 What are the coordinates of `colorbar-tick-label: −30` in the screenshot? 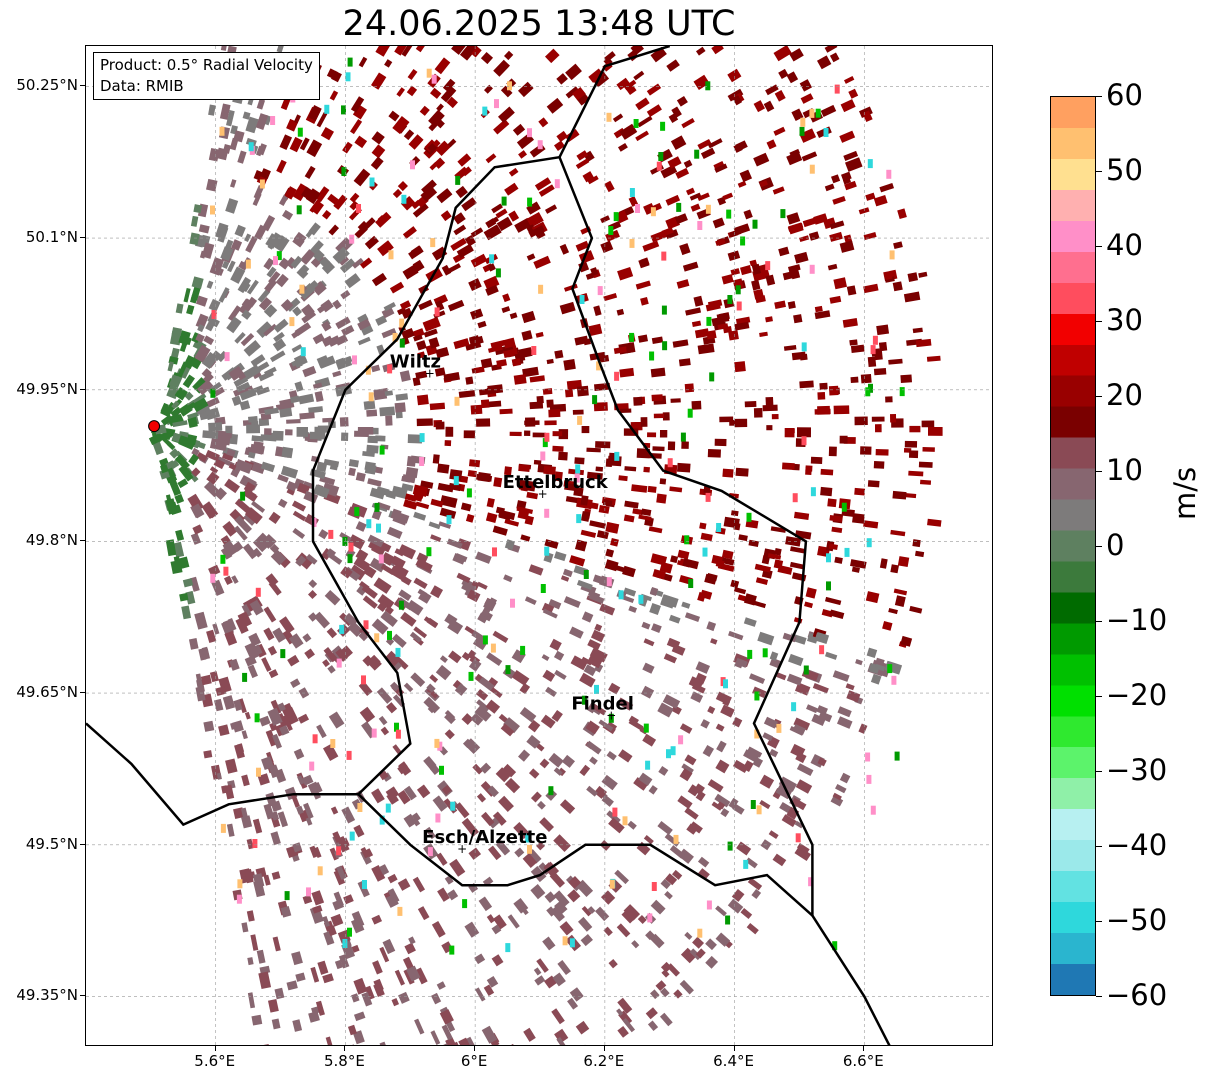 It's located at (1137, 770).